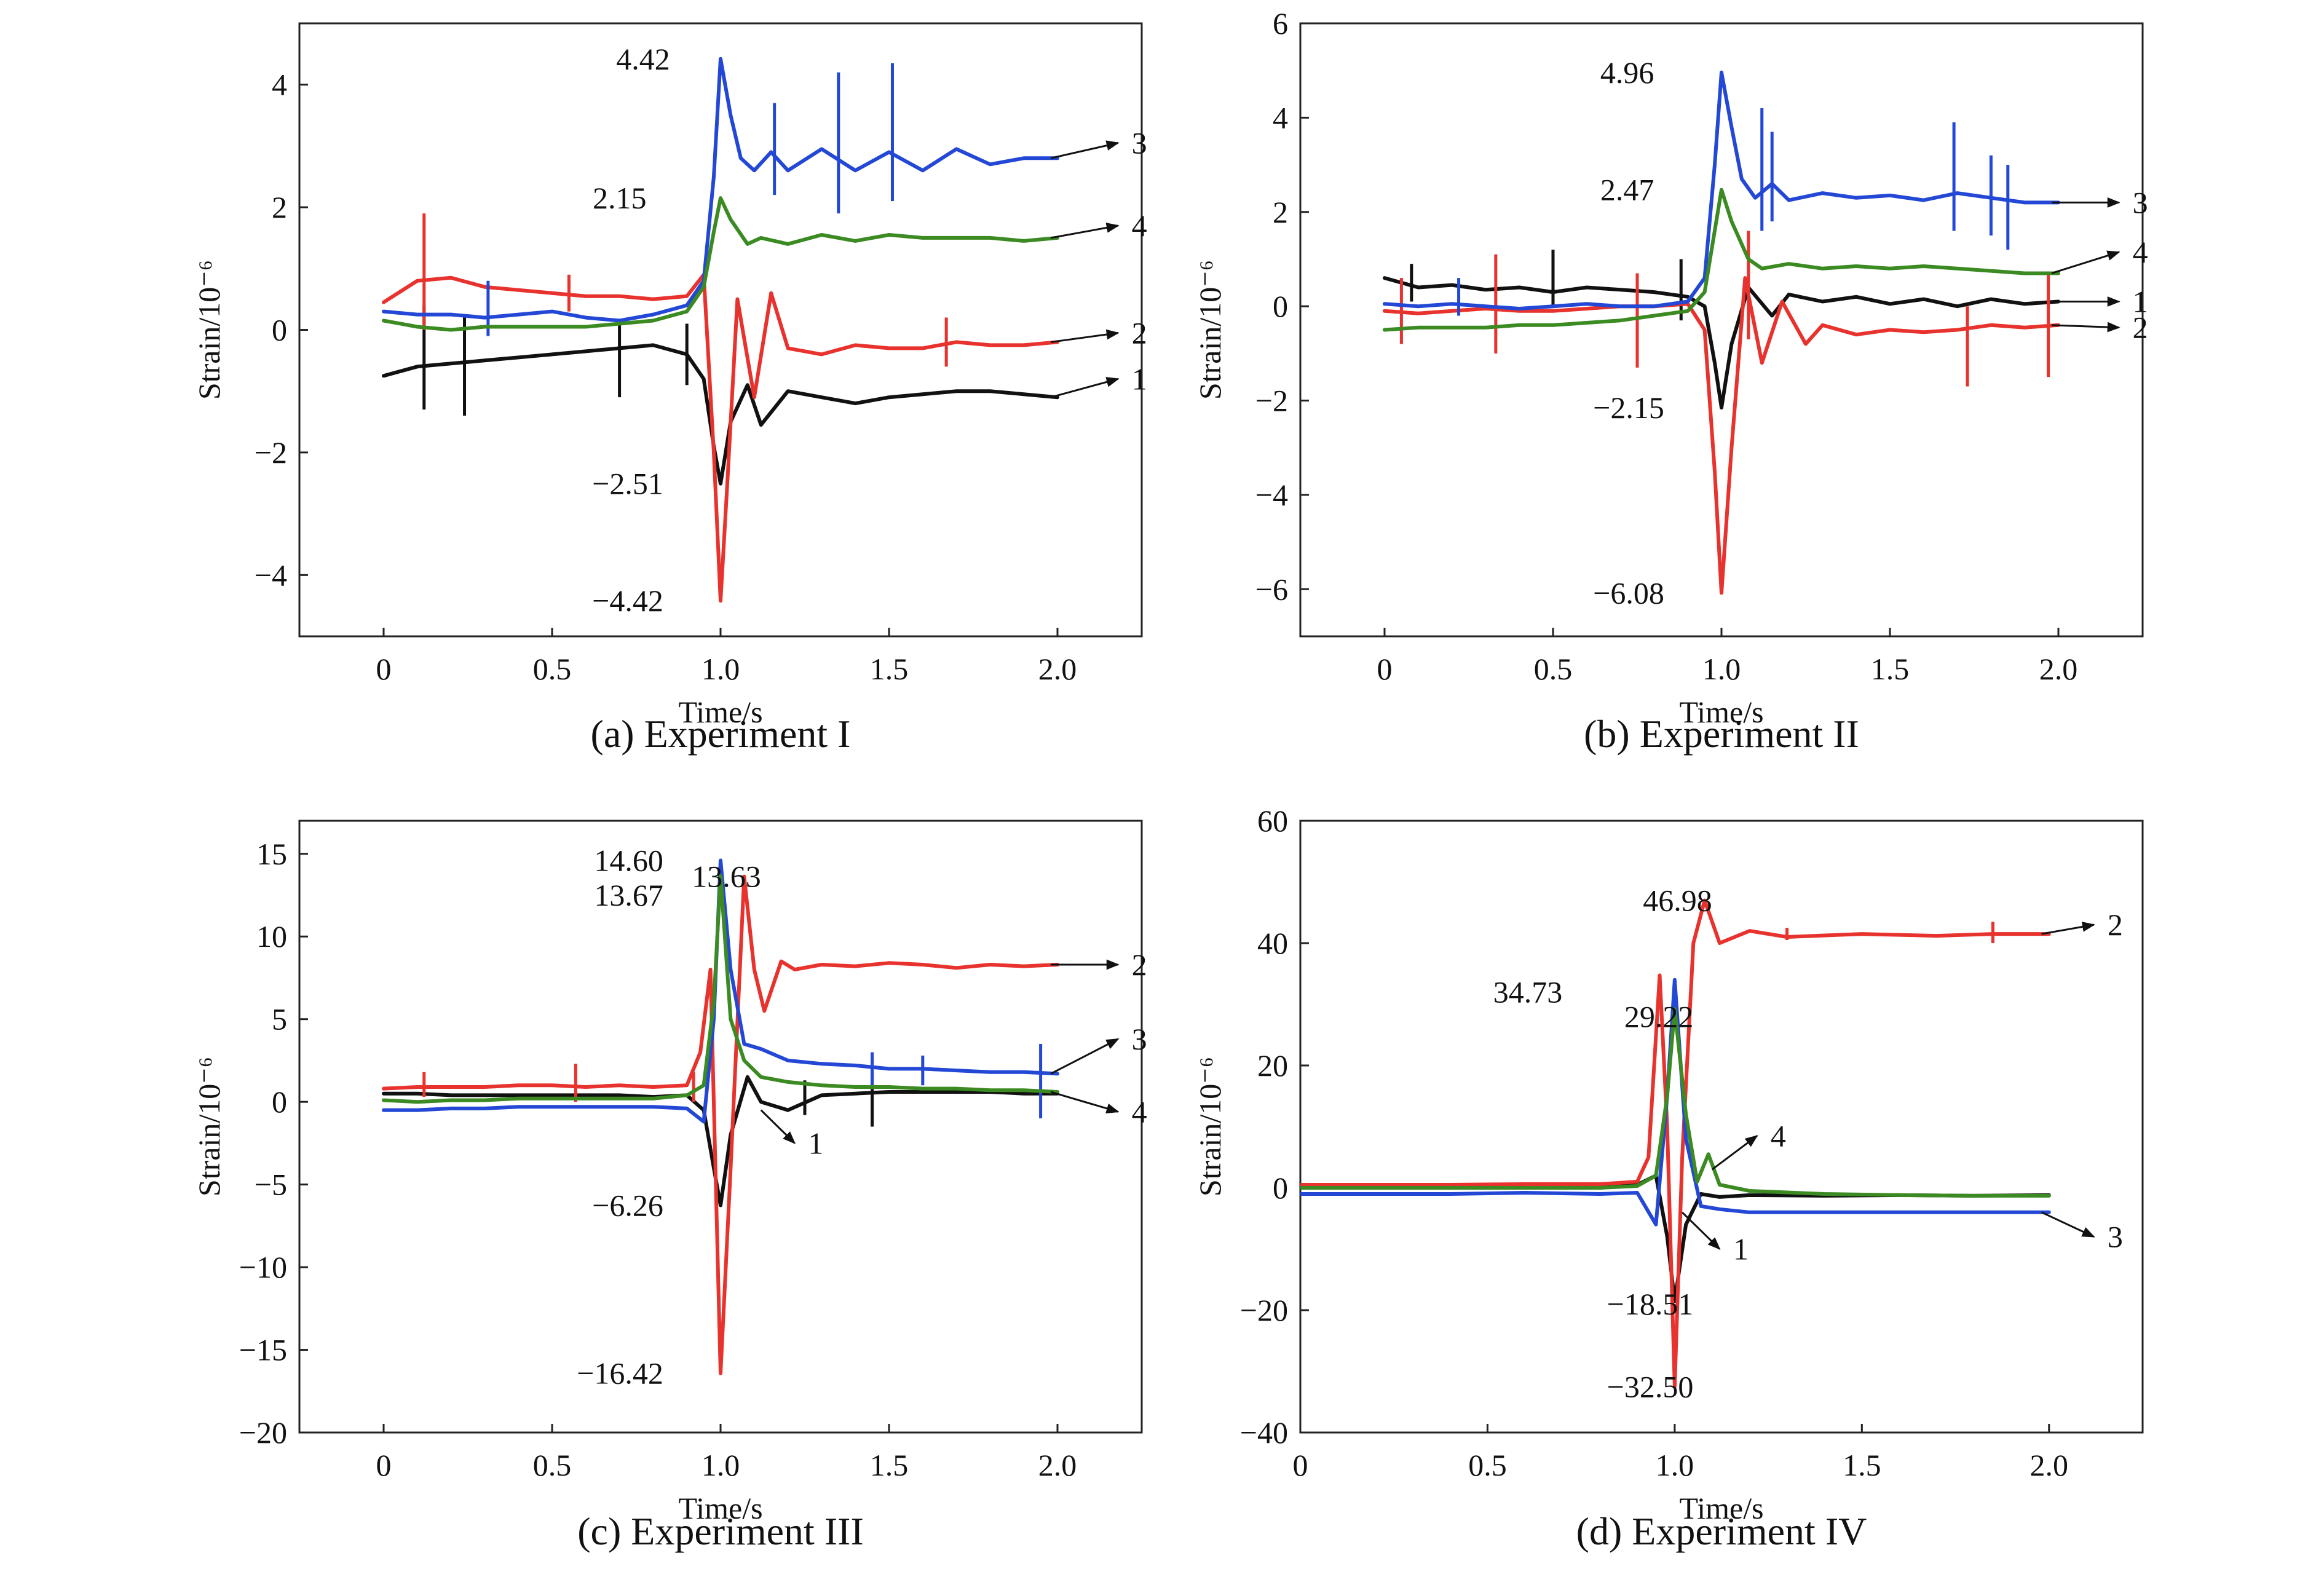 This screenshot has width=2324, height=1577. I want to click on y-tick-label: −4, so click(271, 575).